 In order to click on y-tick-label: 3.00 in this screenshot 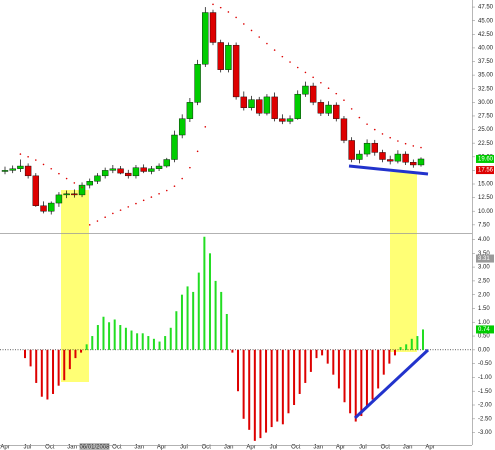, I will do `click(484, 268)`.